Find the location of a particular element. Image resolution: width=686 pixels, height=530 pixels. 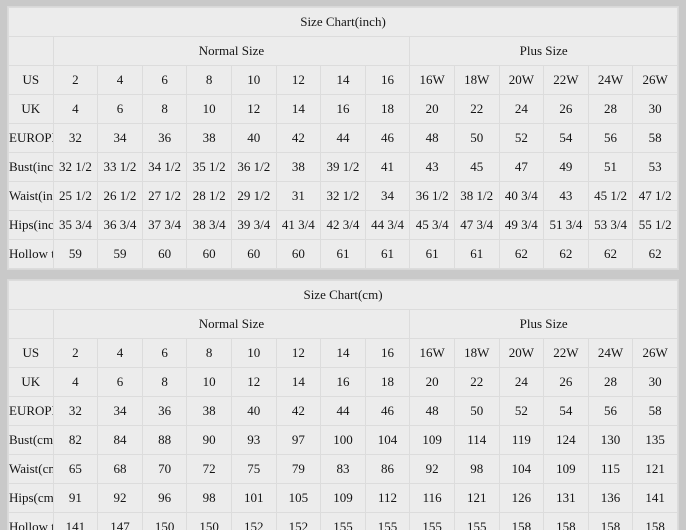

table-row: US 2 4 6 8 10 12 14 16 16W 18W 20W 22W 24W 26W is located at coordinates (343, 353).